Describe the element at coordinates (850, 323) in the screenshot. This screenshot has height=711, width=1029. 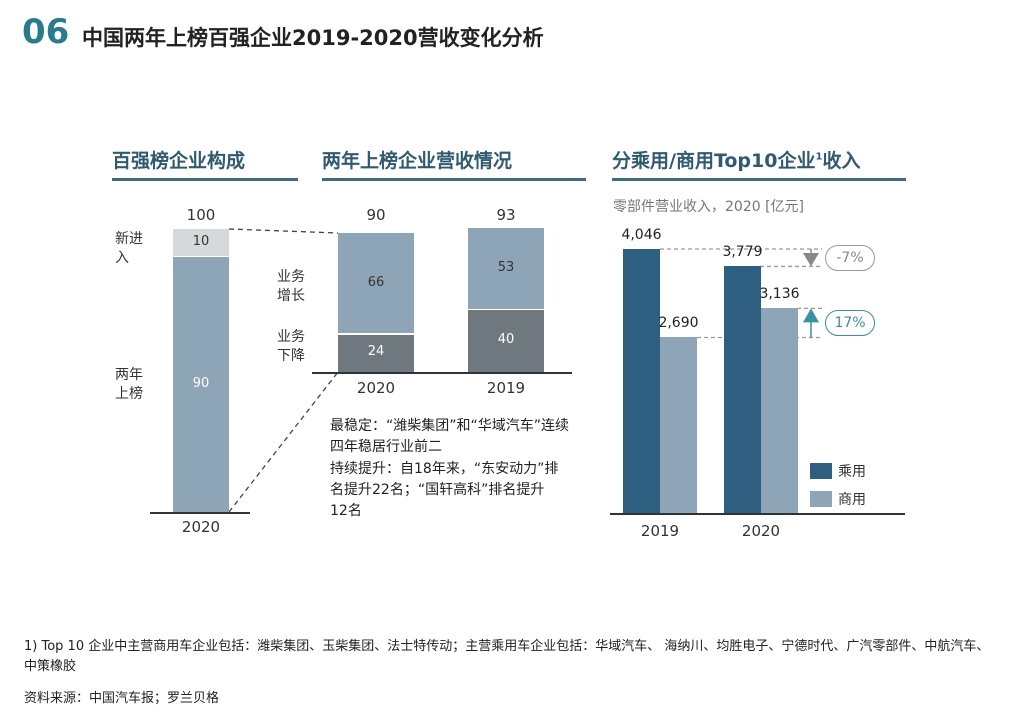
I see `chart3-change-commercial: 17%` at that location.